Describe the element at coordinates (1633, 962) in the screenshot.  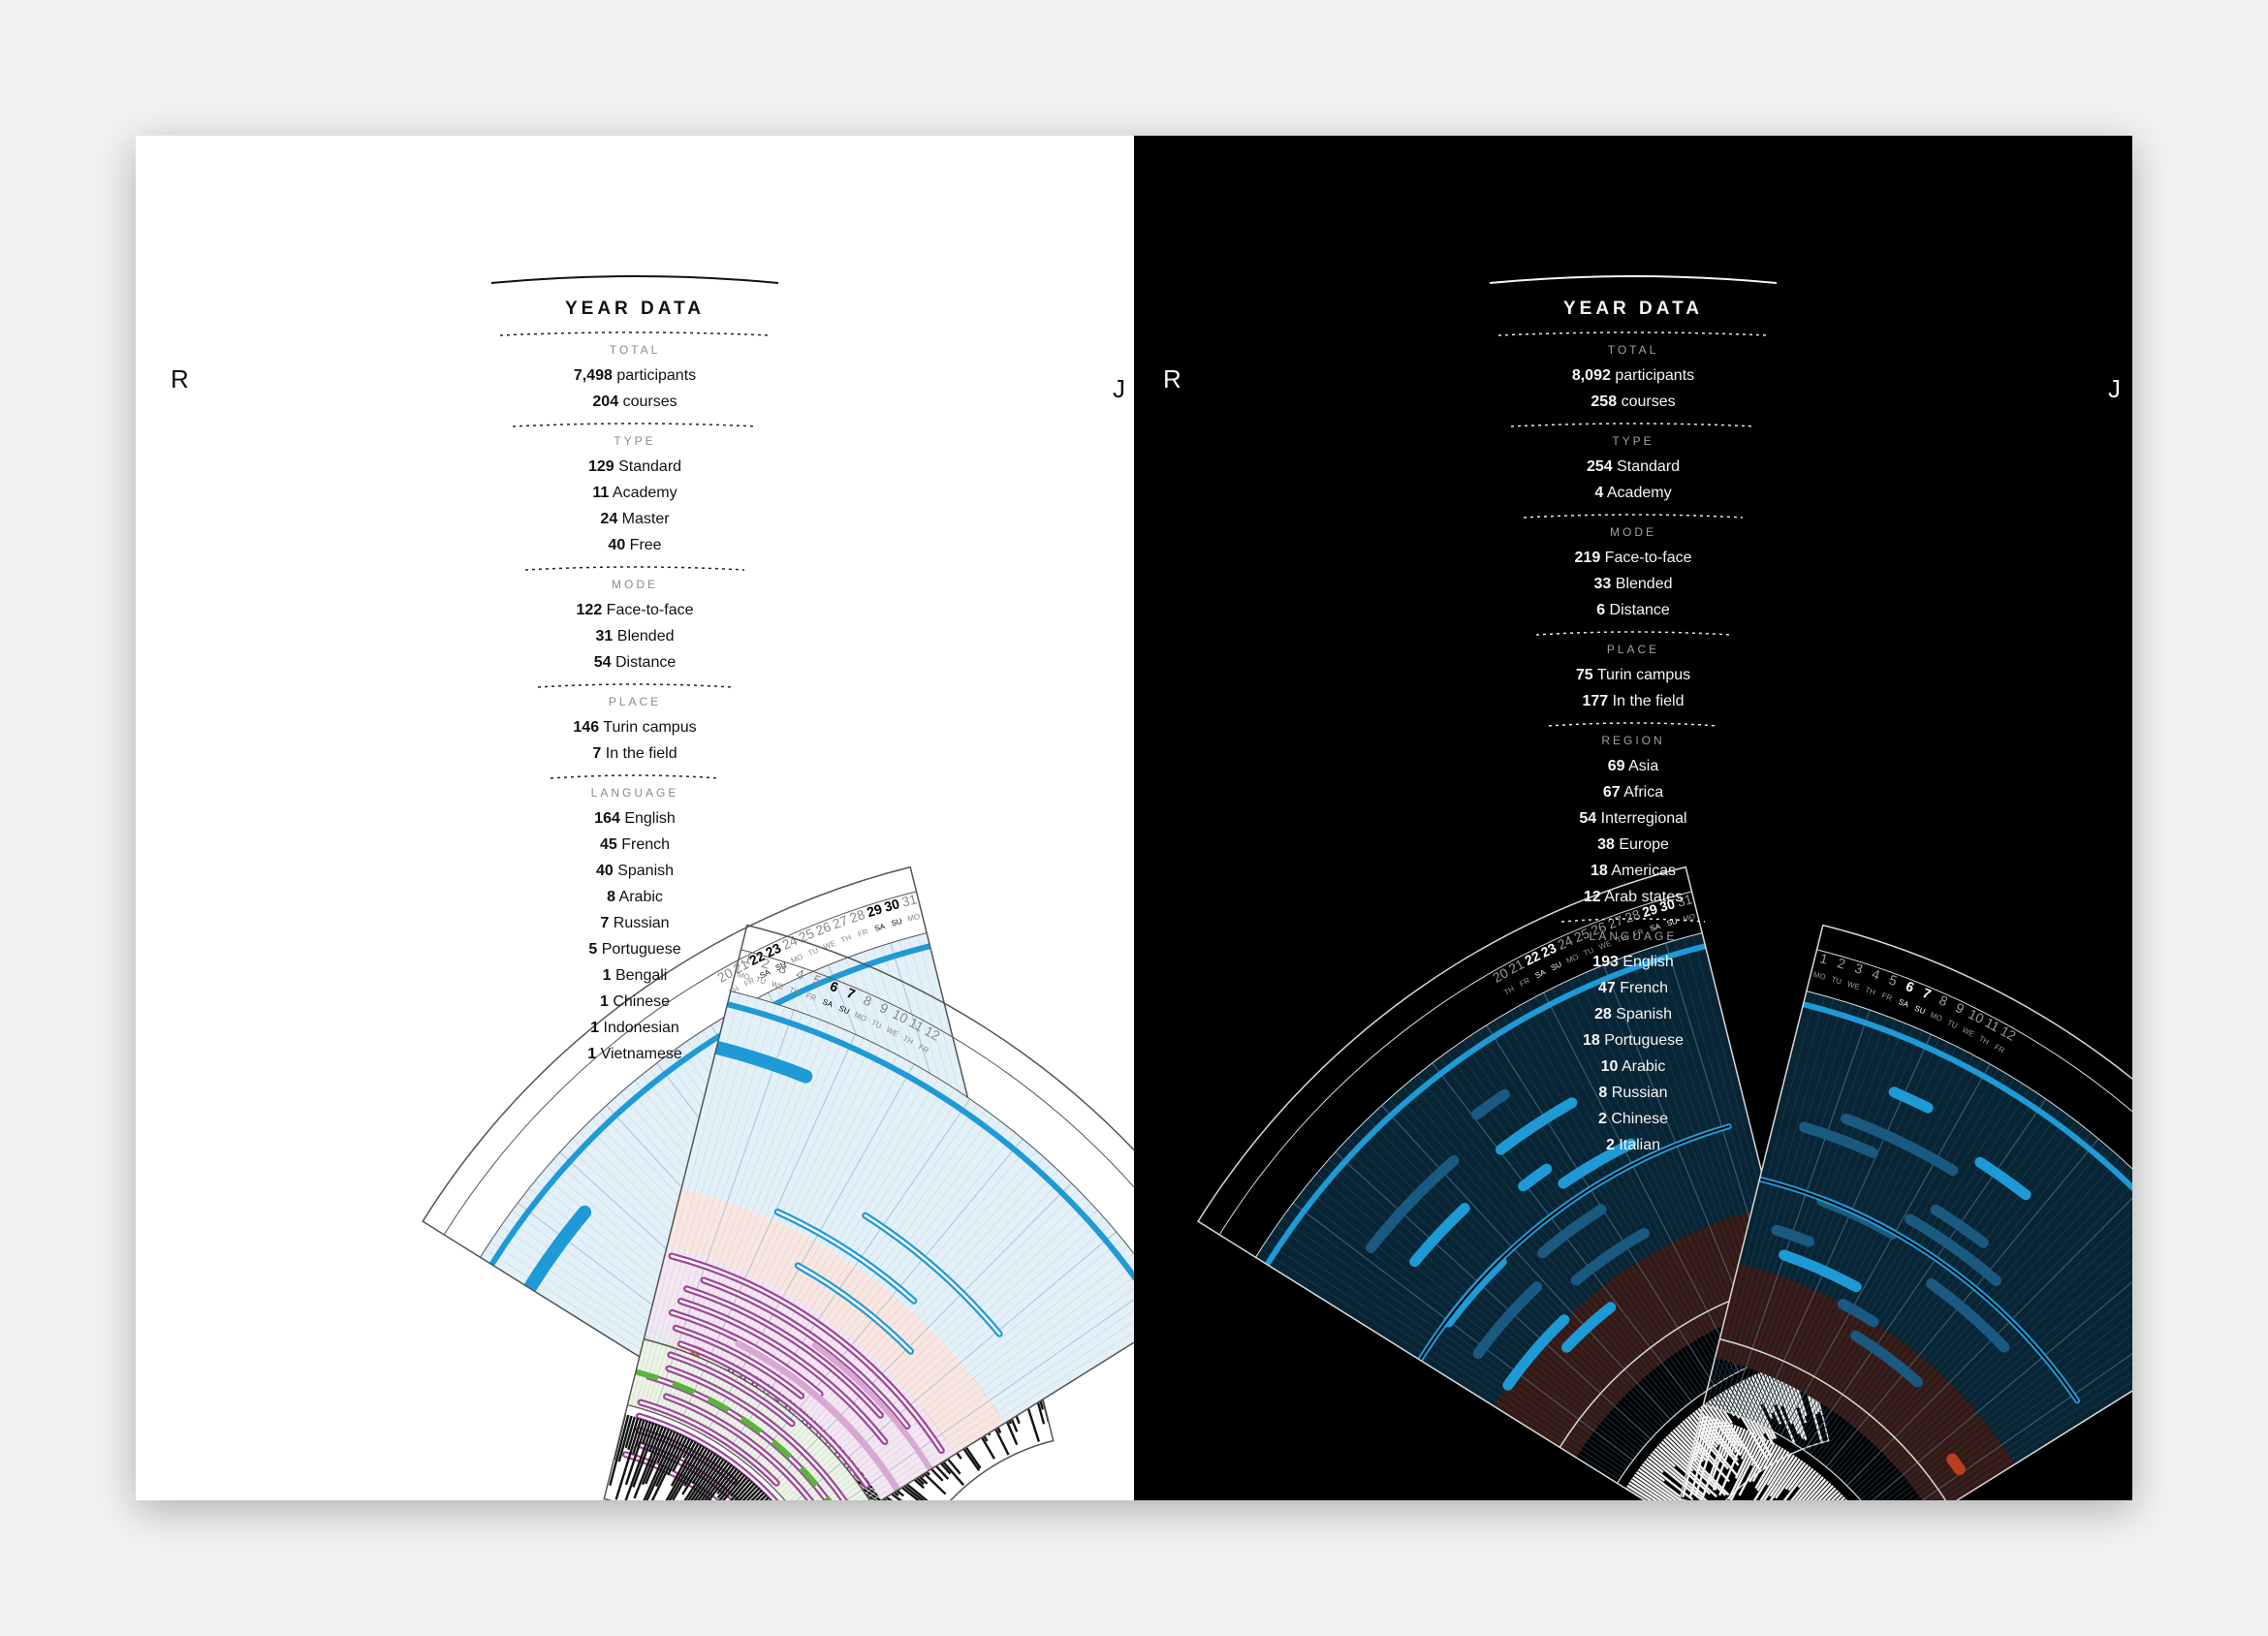
I see `stat-row: 193 English` at that location.